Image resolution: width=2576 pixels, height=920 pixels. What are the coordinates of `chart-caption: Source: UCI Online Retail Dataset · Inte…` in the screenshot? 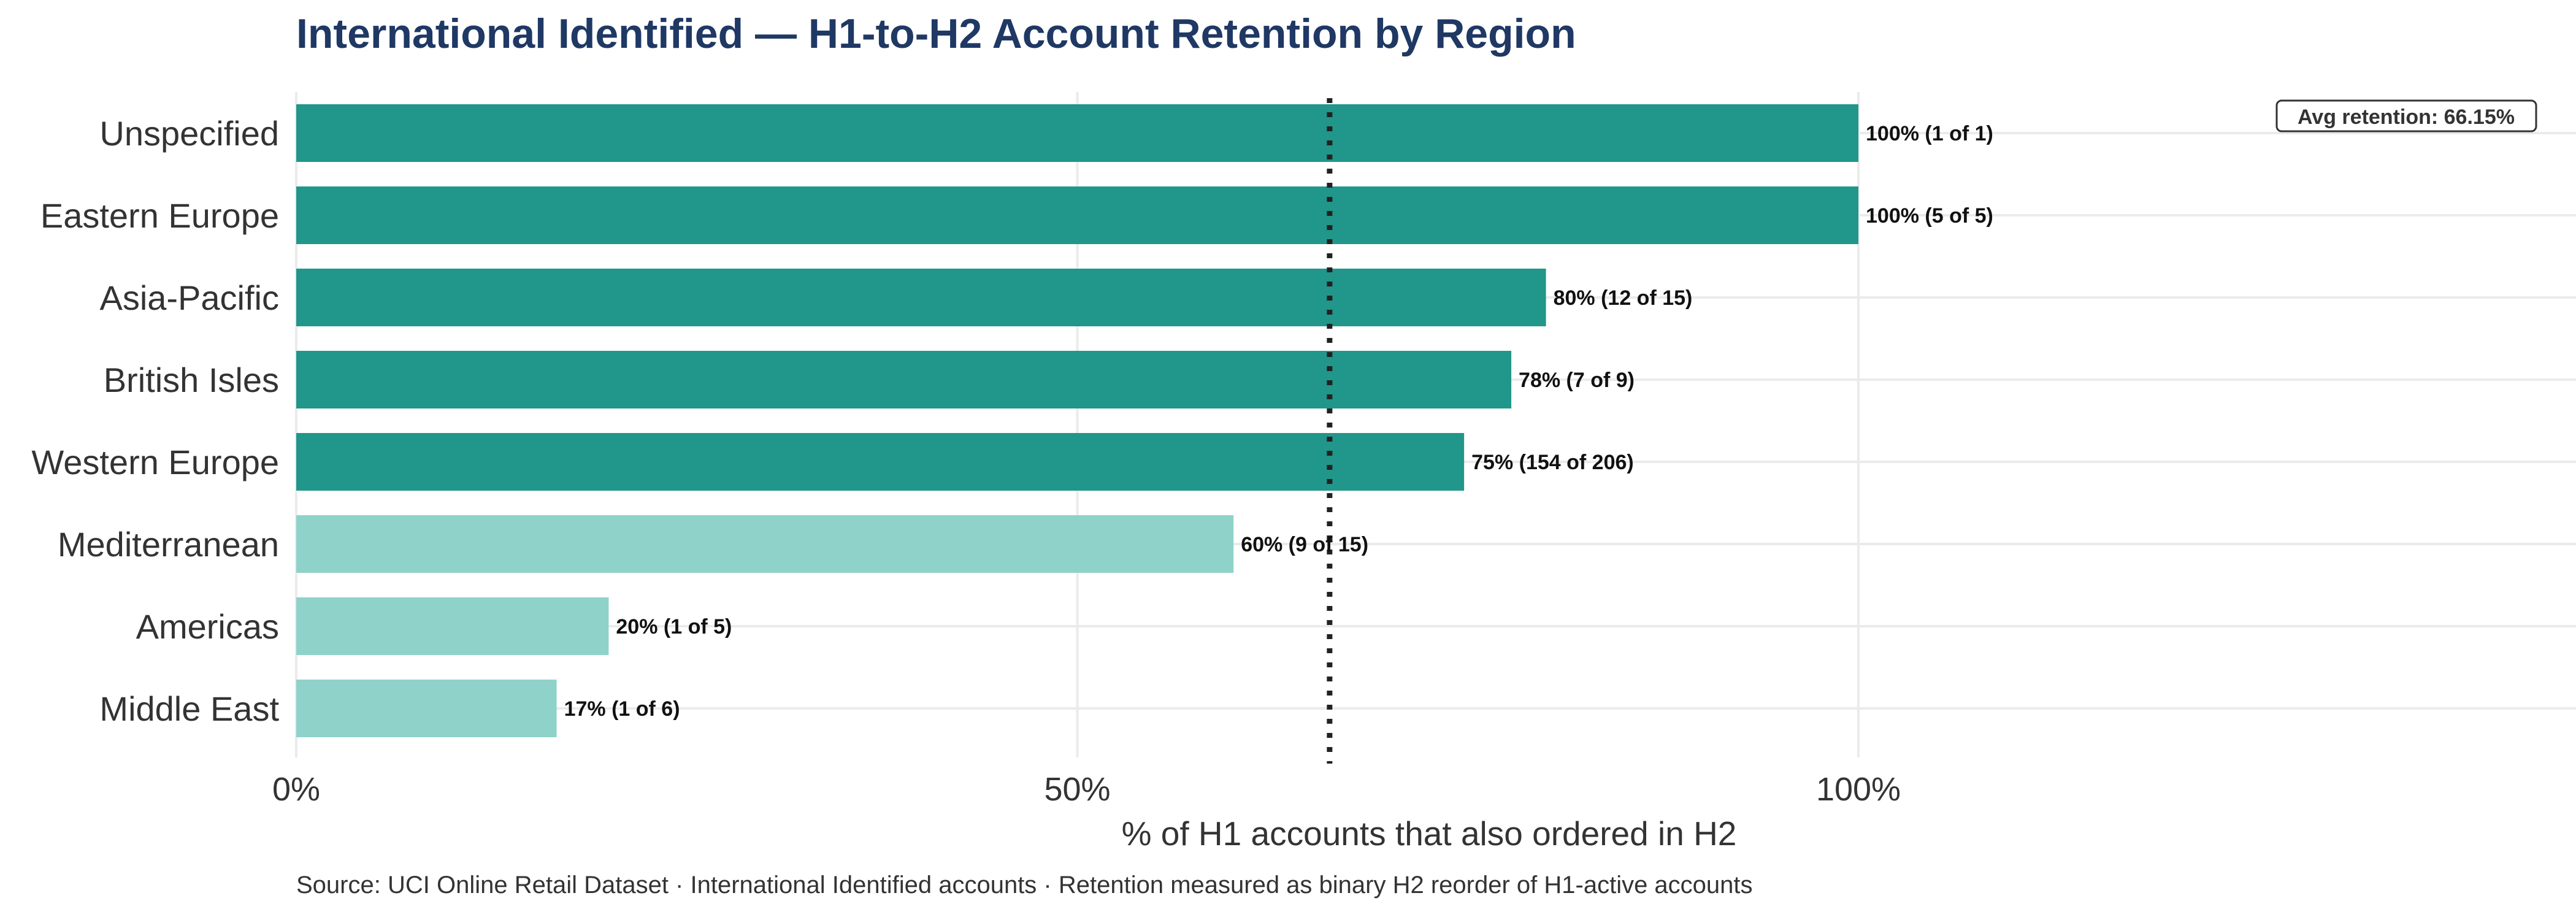 It's located at (1024, 885).